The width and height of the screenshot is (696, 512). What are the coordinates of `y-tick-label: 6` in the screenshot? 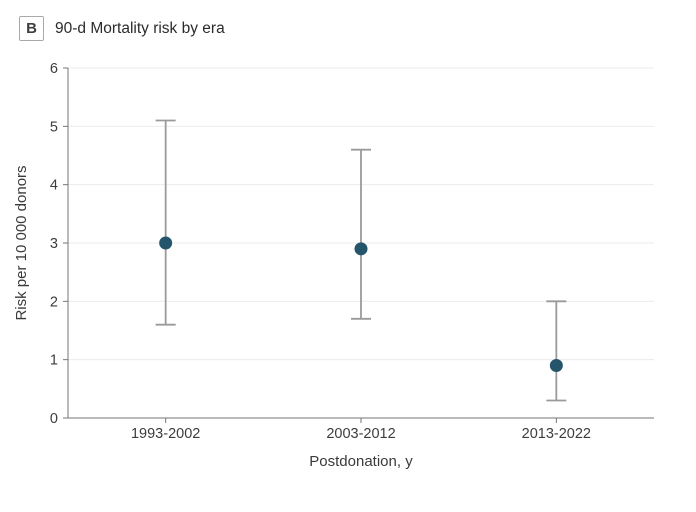 It's located at (54, 69).